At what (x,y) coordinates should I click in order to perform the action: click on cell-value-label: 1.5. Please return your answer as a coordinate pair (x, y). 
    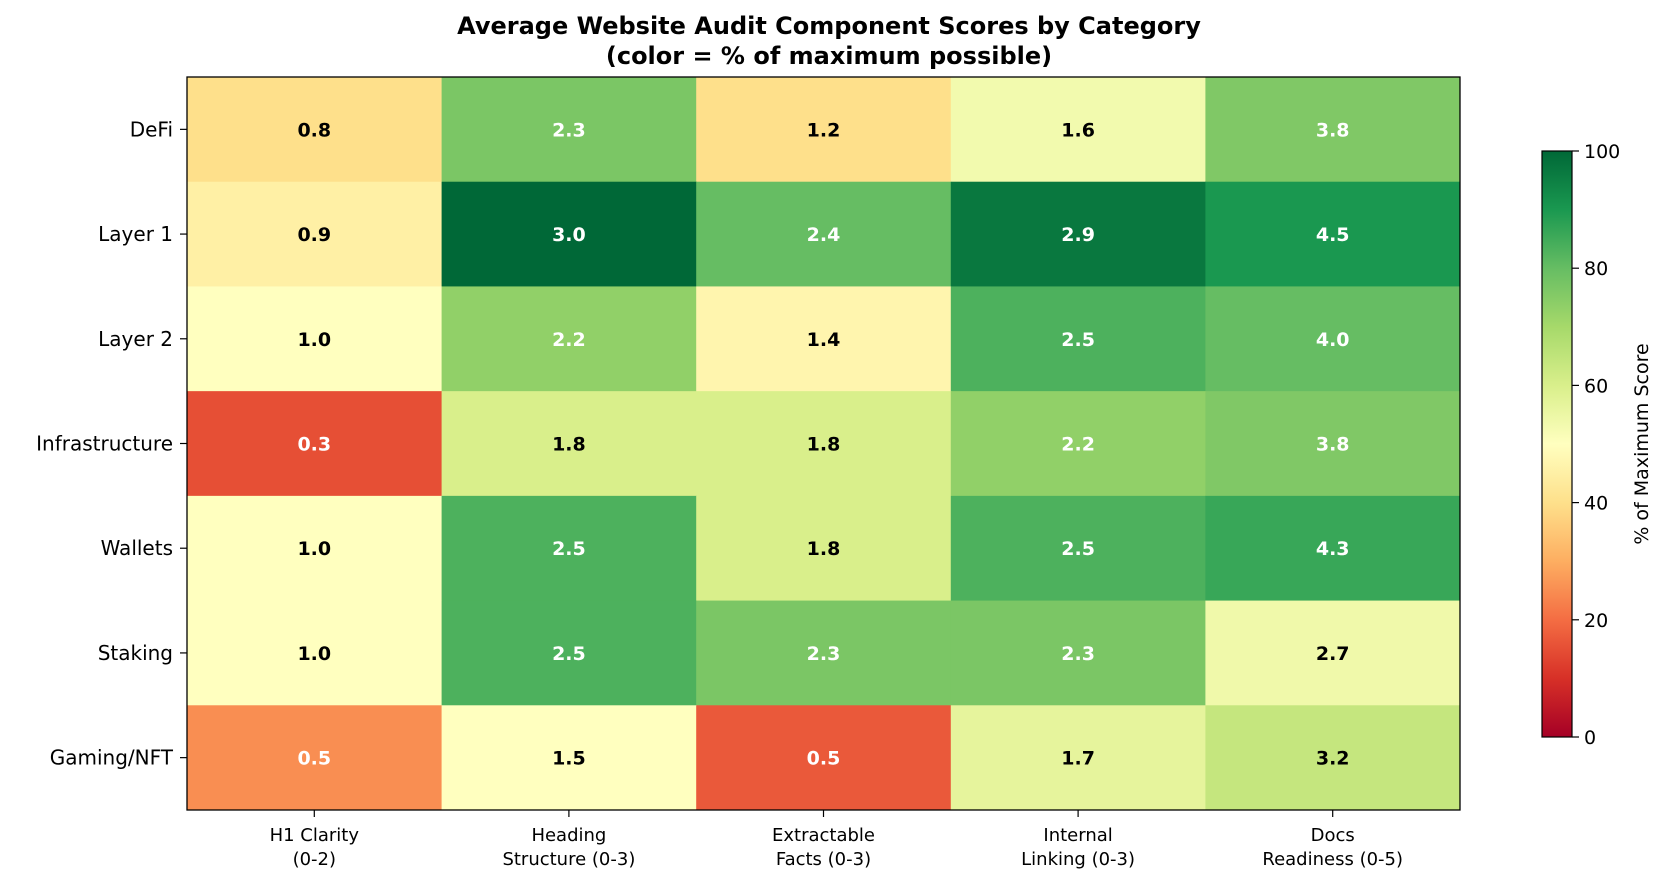
    Looking at the image, I should click on (569, 759).